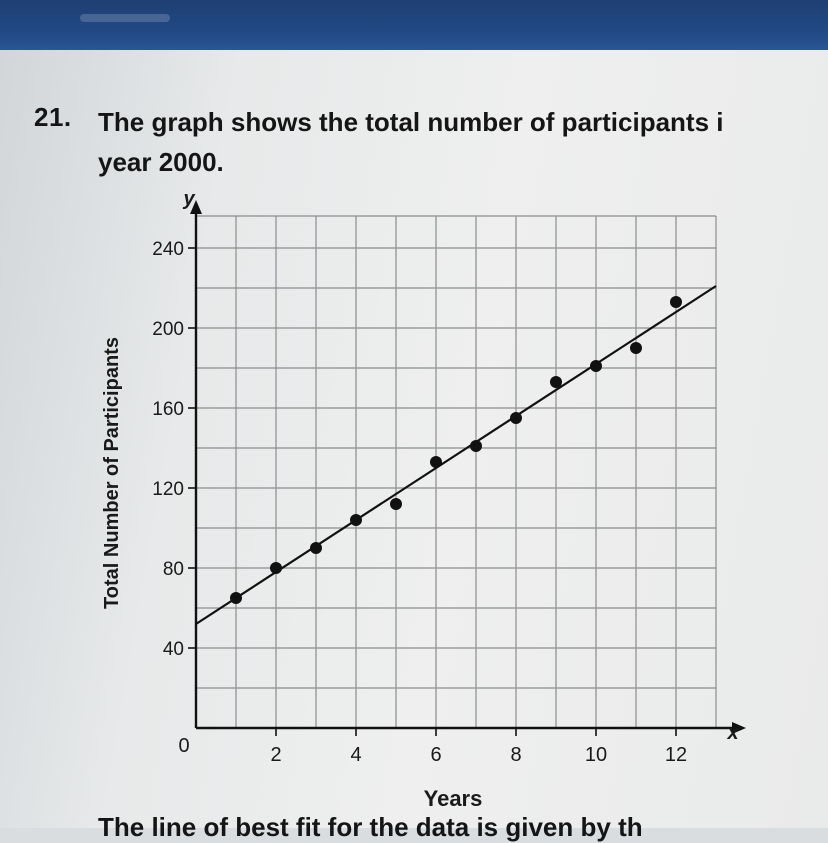  Describe the element at coordinates (168, 489) in the screenshot. I see `y-tick-label: 120` at that location.